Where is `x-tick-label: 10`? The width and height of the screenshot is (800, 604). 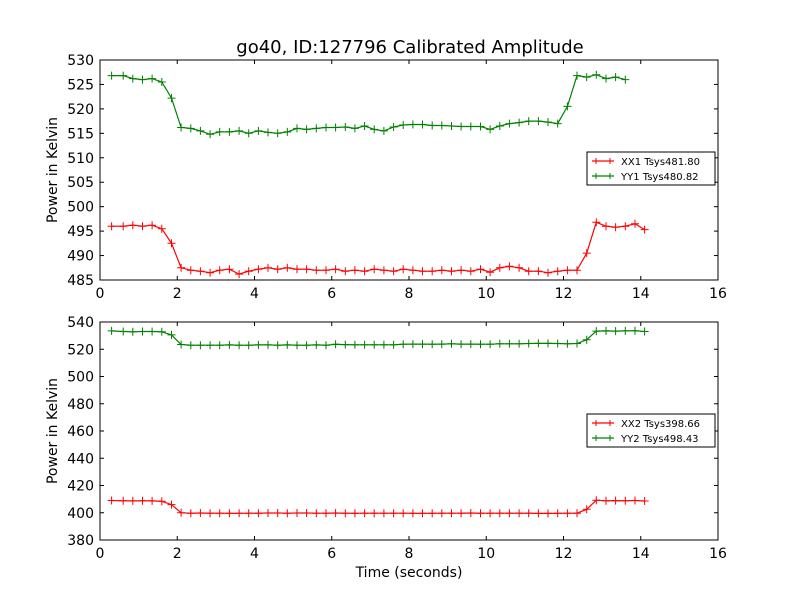 x-tick-label: 10 is located at coordinates (486, 294).